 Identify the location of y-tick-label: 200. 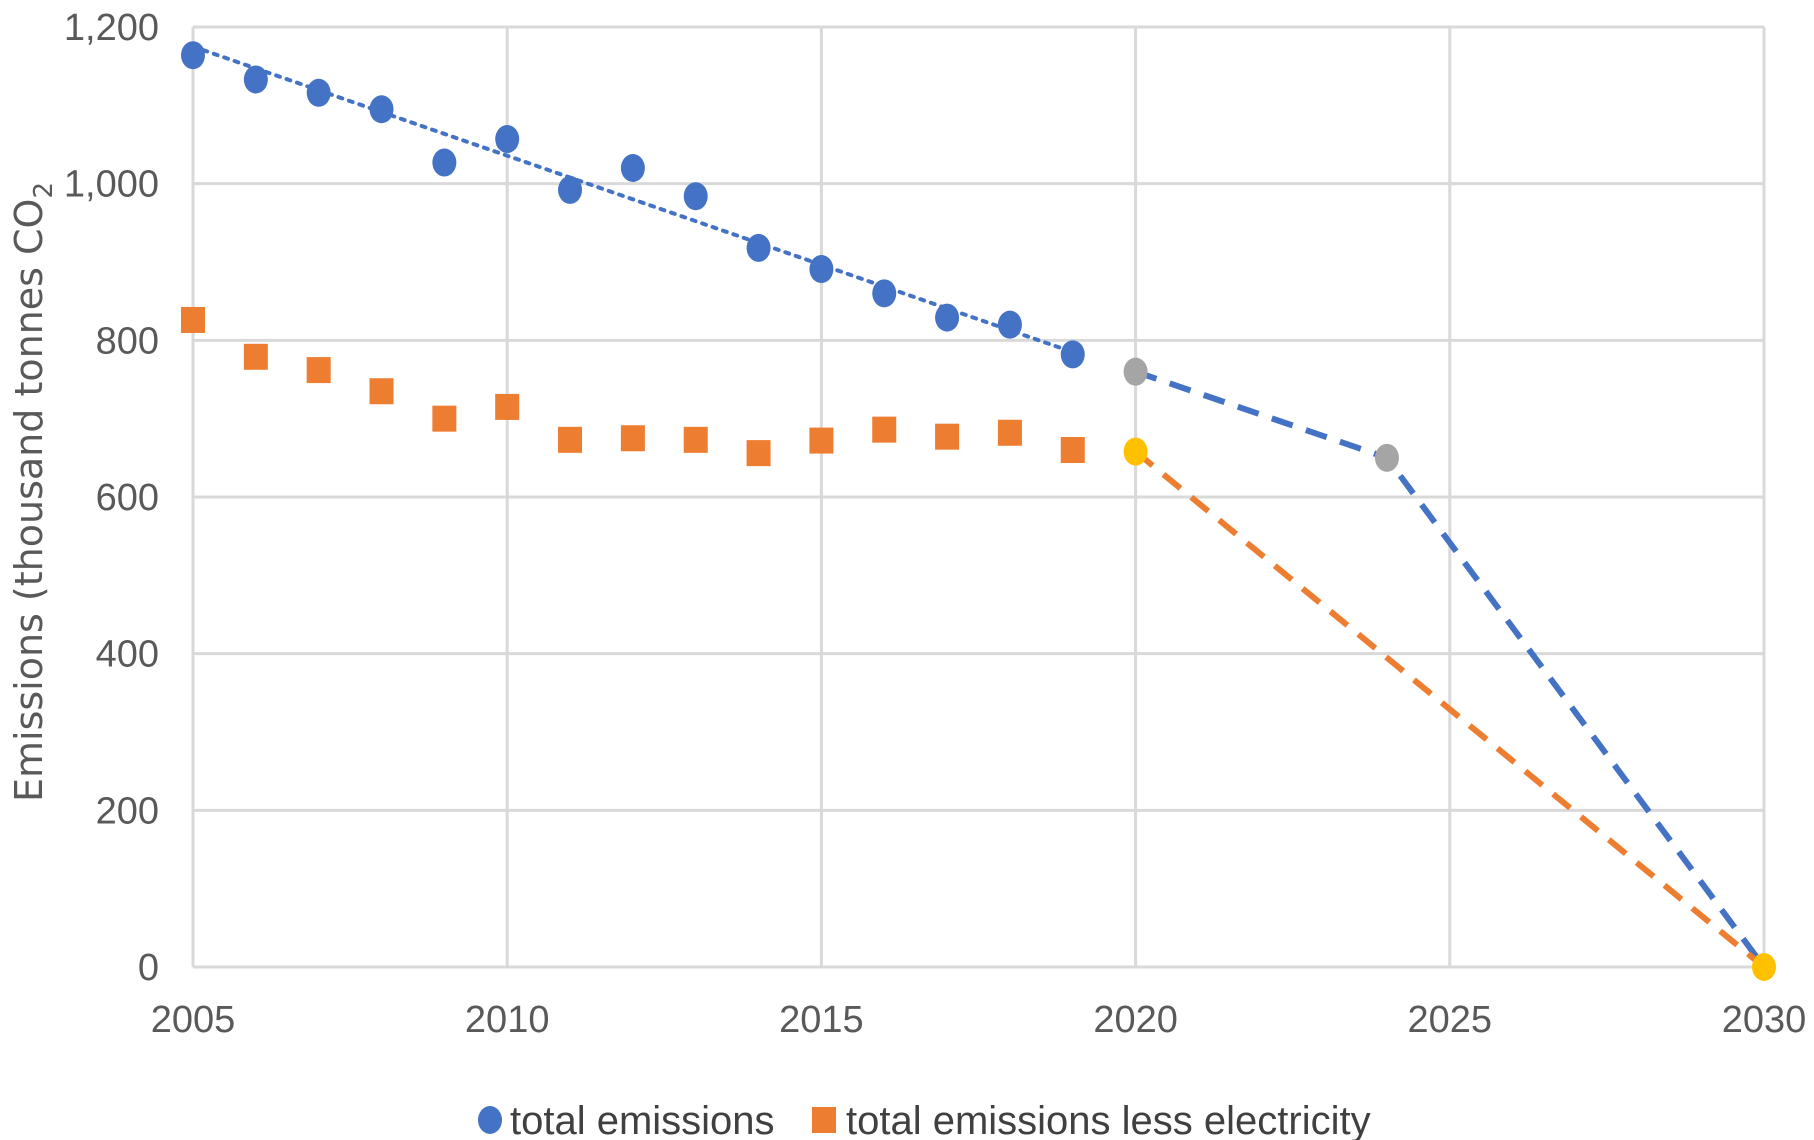
(127, 811).